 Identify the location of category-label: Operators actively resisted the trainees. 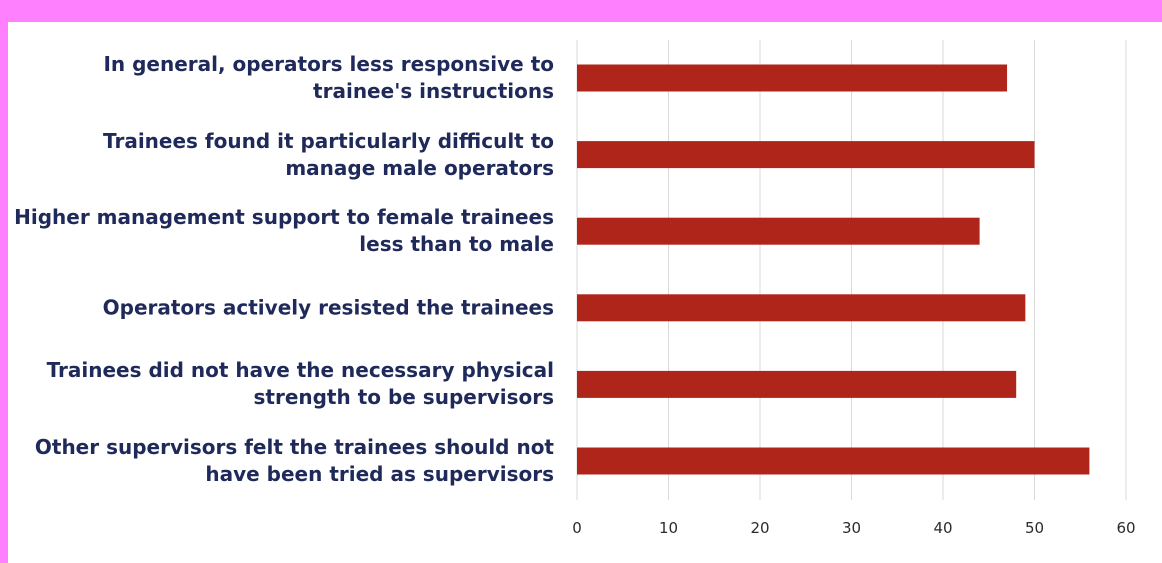
(328, 307).